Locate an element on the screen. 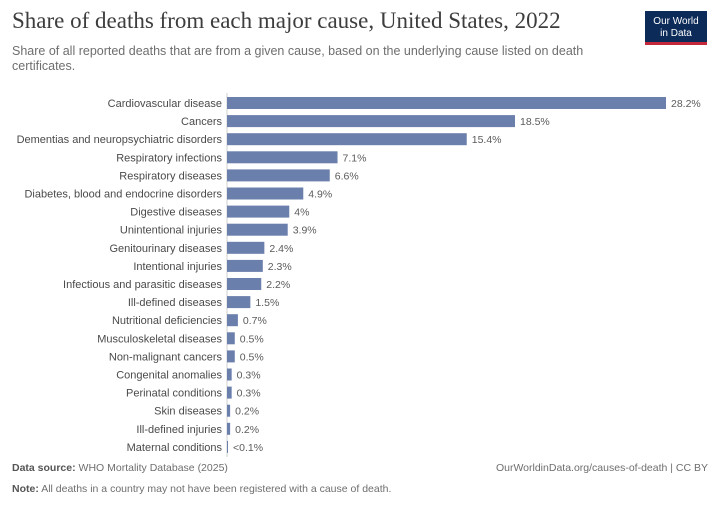  category-label: Nutritional deficiencies is located at coordinates (167, 321).